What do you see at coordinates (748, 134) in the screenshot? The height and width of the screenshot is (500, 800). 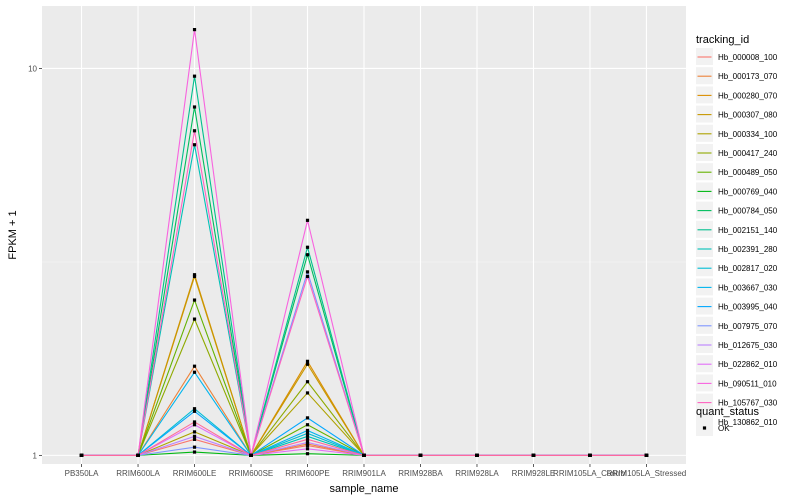 I see `legend-label: Hb_000334_100` at bounding box center [748, 134].